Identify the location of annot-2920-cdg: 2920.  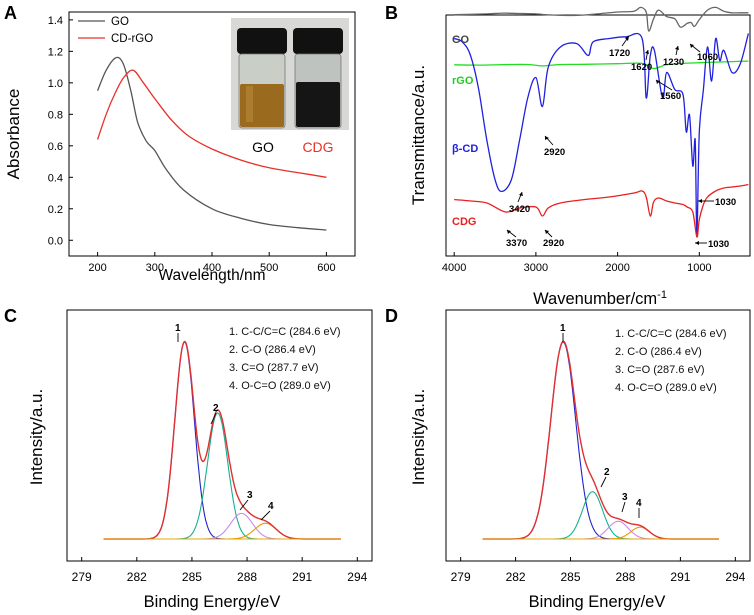
(553, 243).